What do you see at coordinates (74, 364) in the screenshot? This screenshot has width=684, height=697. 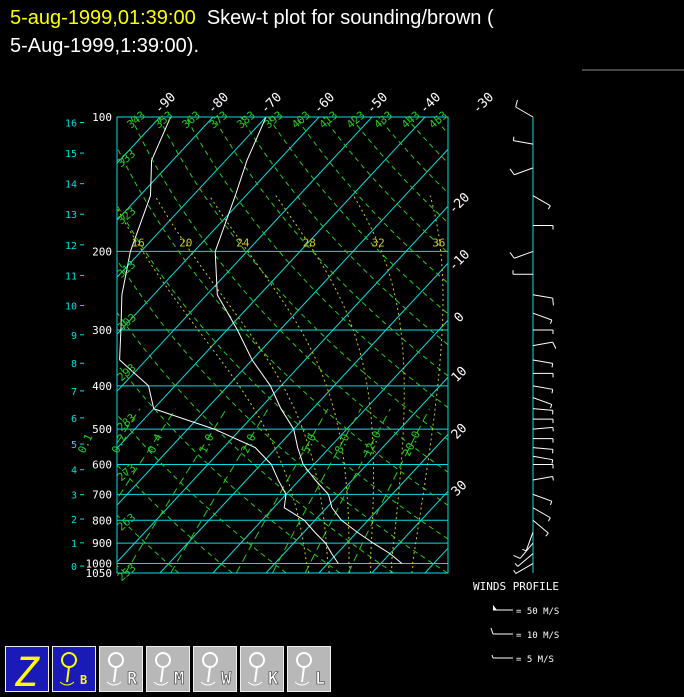 I see `height-label: 8` at bounding box center [74, 364].